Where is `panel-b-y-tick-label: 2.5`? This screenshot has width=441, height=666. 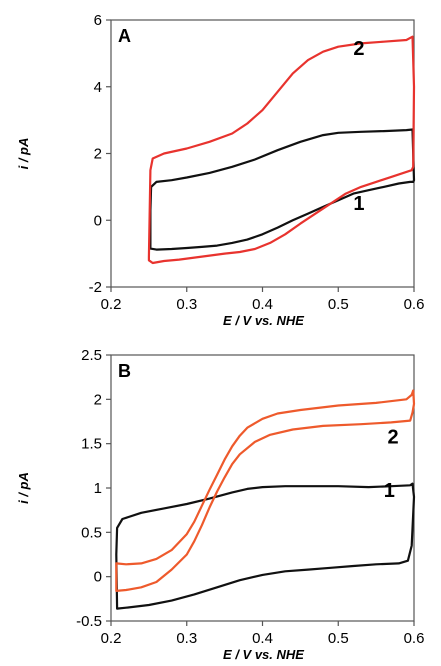
panel-b-y-tick-label: 2.5 is located at coordinates (91, 355).